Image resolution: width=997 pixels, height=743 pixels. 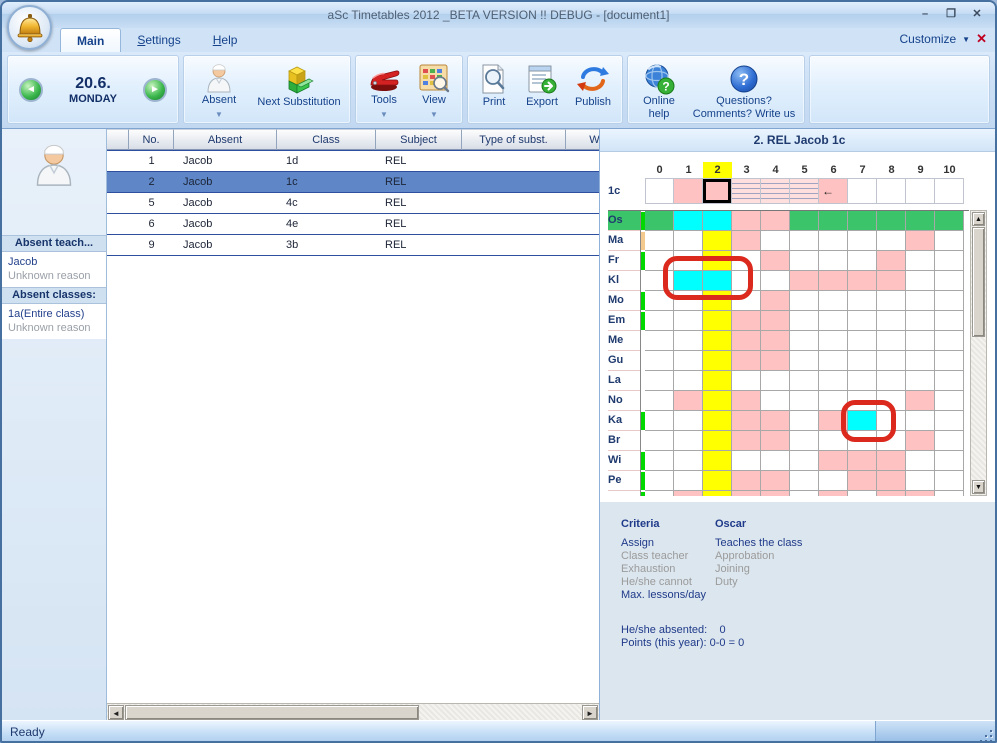 What do you see at coordinates (593, 89) in the screenshot?
I see `publish-button: Publish` at bounding box center [593, 89].